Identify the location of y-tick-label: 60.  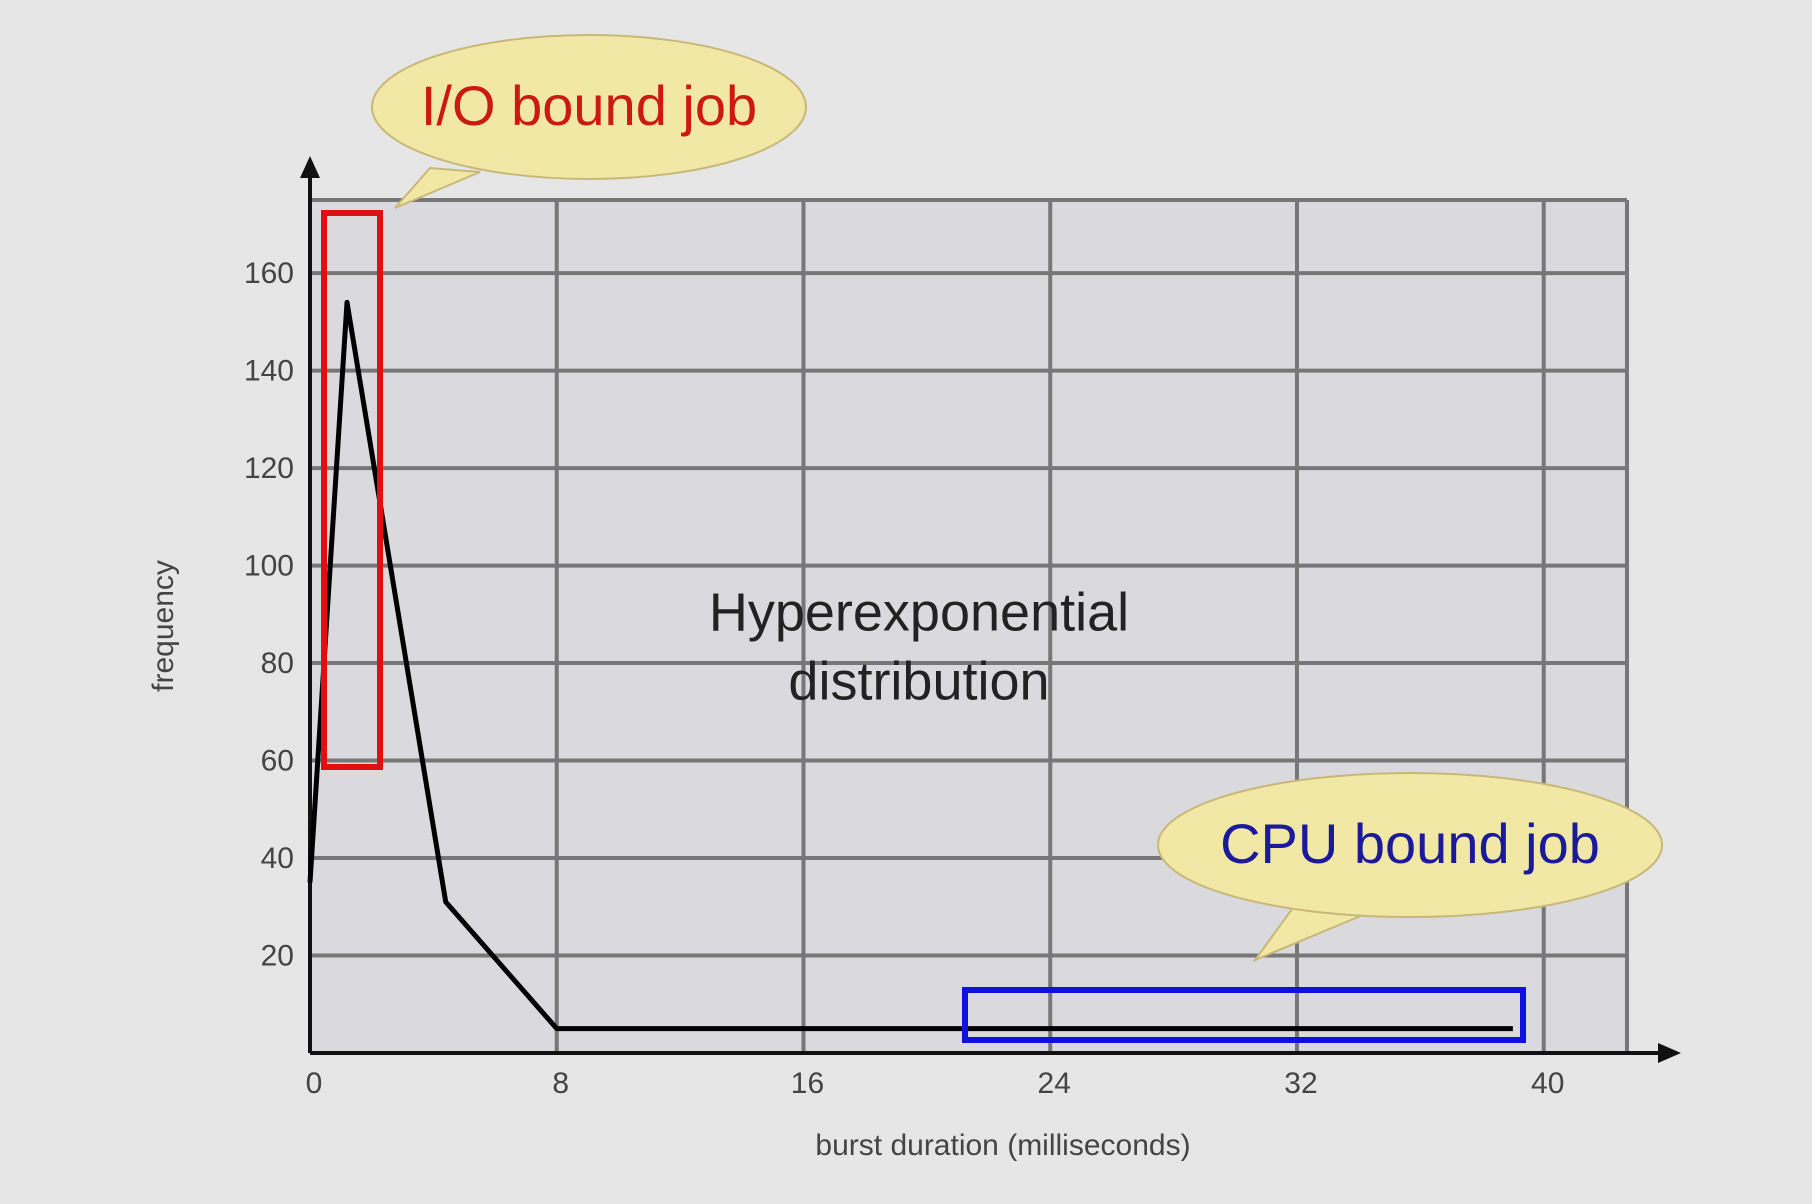
(277, 760).